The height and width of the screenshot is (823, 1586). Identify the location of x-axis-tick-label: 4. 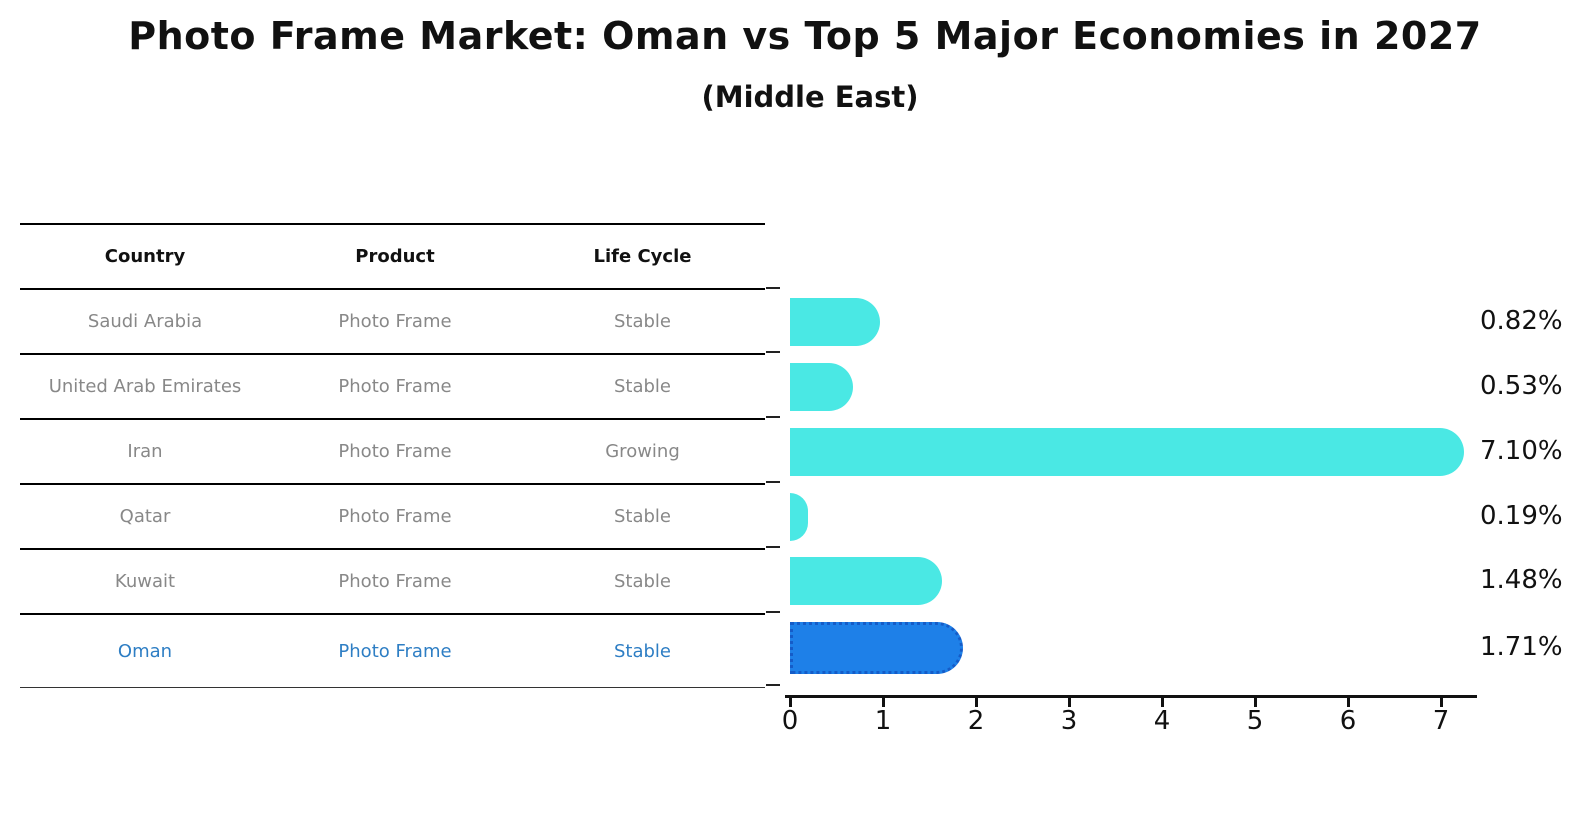
(1162, 721).